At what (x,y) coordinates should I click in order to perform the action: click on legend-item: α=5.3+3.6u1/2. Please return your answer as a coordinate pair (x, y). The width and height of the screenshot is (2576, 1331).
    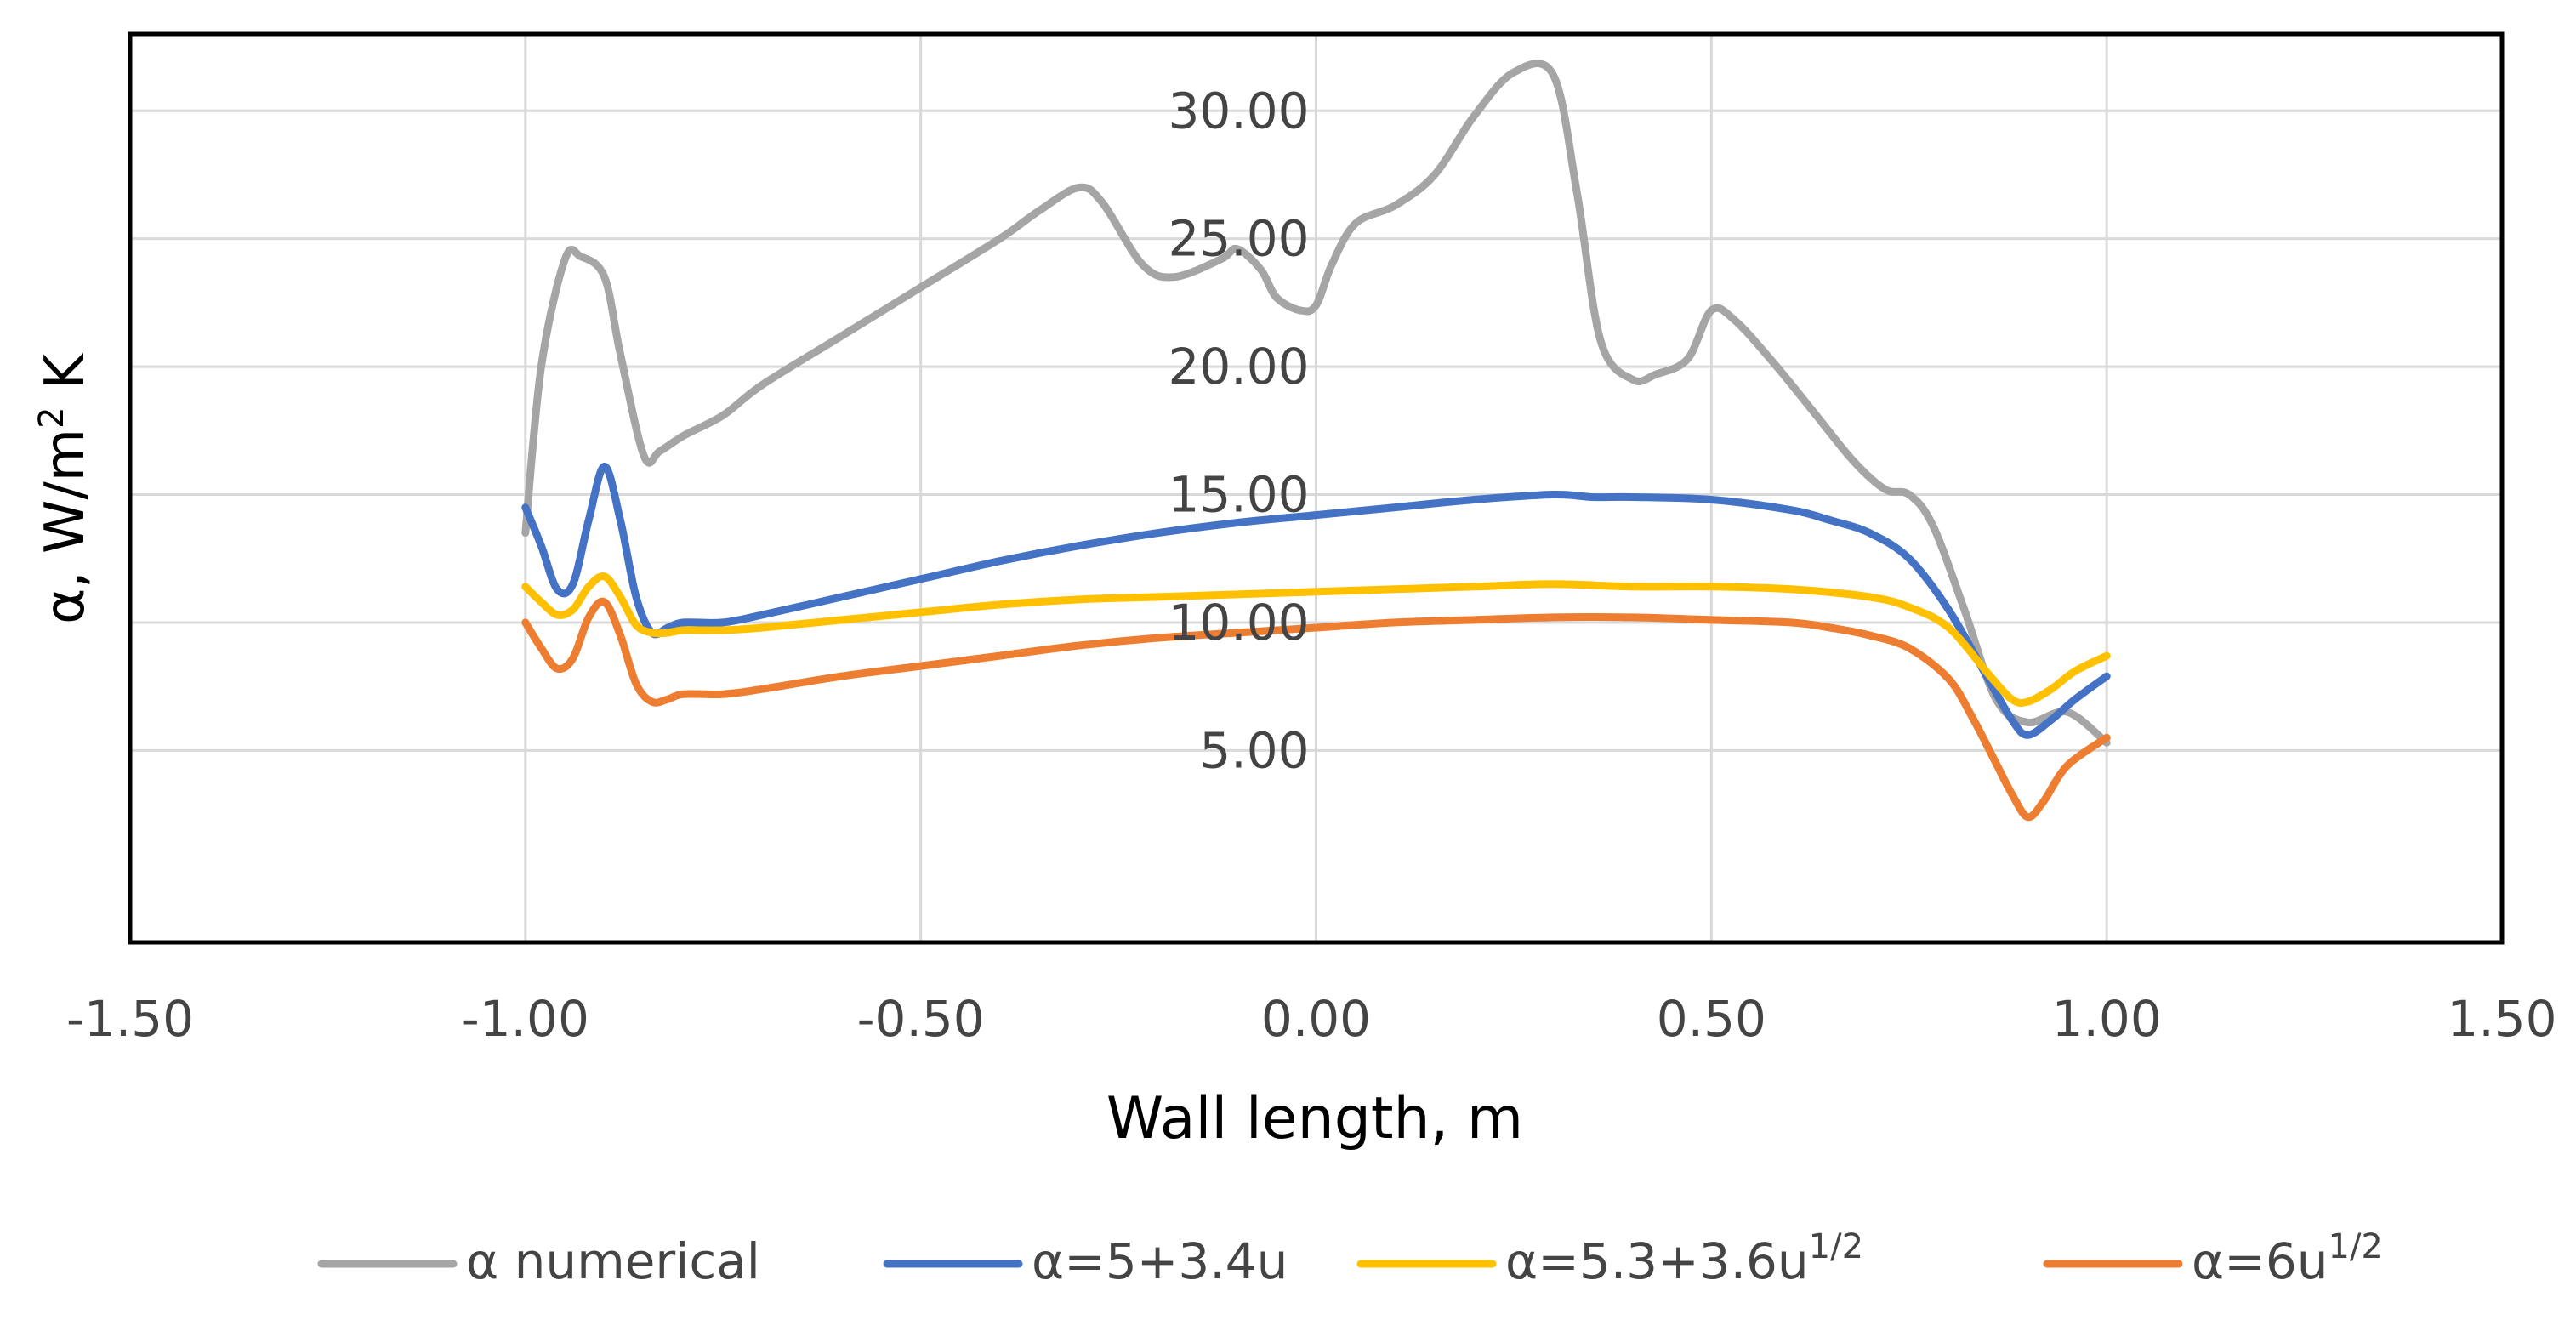
    Looking at the image, I should click on (1609, 1258).